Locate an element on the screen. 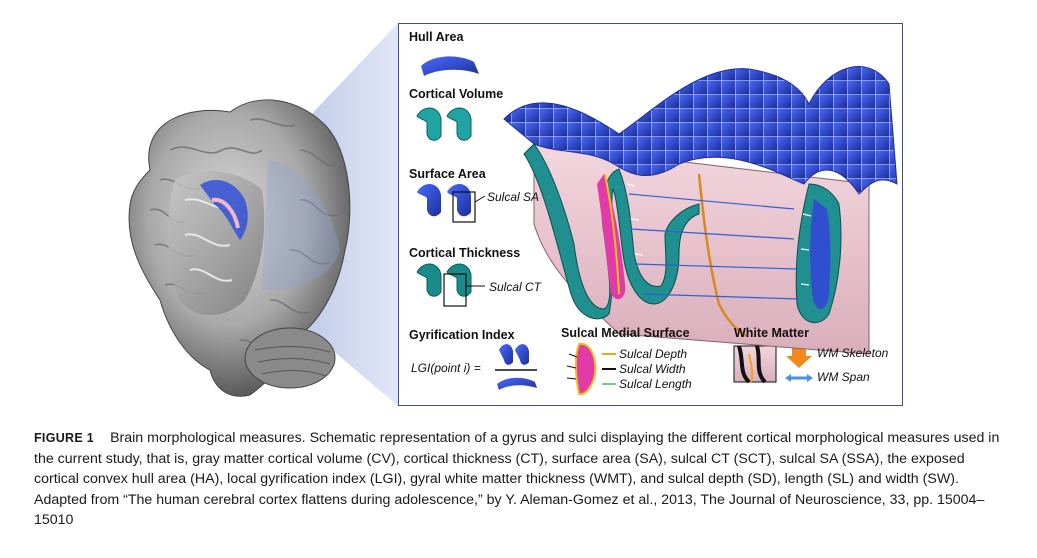  hull-area-label: Hull Area is located at coordinates (436, 37).